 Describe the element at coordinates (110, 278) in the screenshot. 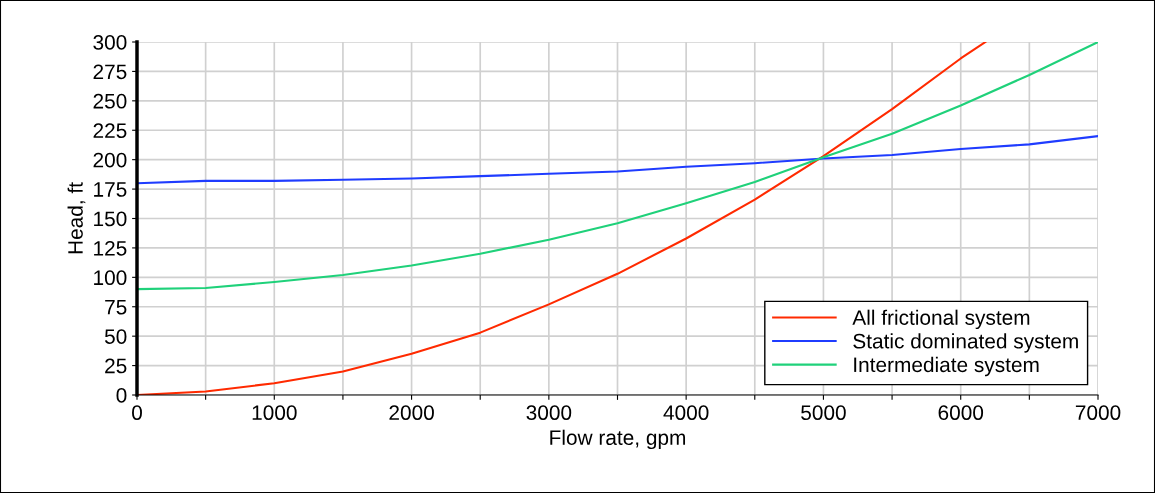

I see `y-tick-label: 100` at that location.